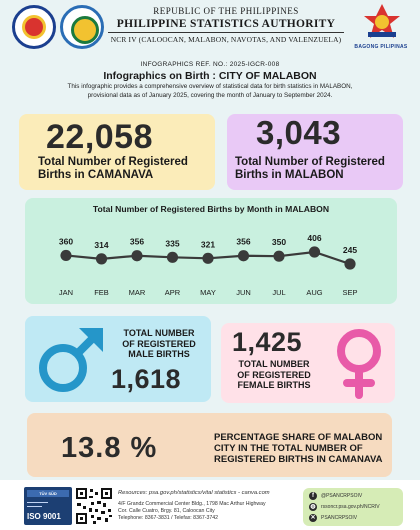  What do you see at coordinates (298, 437) in the screenshot?
I see `share-label-line1: PERCENTAGE SHARE OF MALABON` at bounding box center [298, 437].